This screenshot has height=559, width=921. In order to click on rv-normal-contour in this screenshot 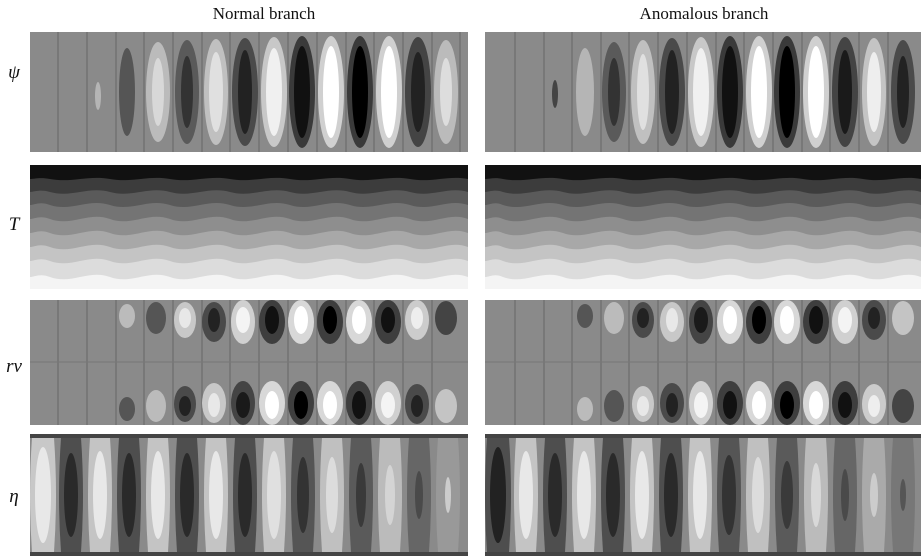, I will do `click(249, 362)`.